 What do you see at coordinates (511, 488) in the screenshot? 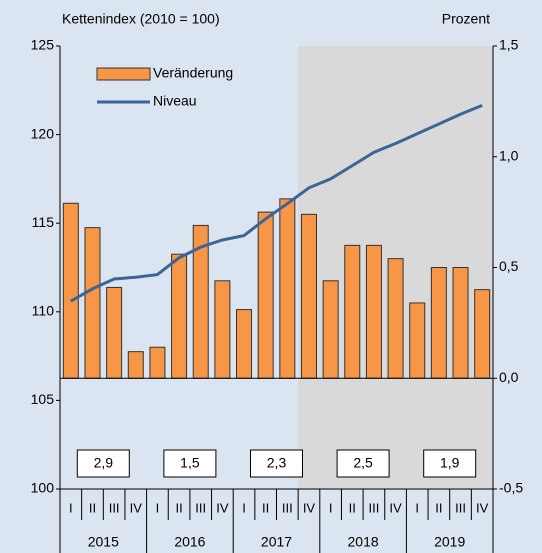
I see `y2-tick-label: -0,5` at bounding box center [511, 488].